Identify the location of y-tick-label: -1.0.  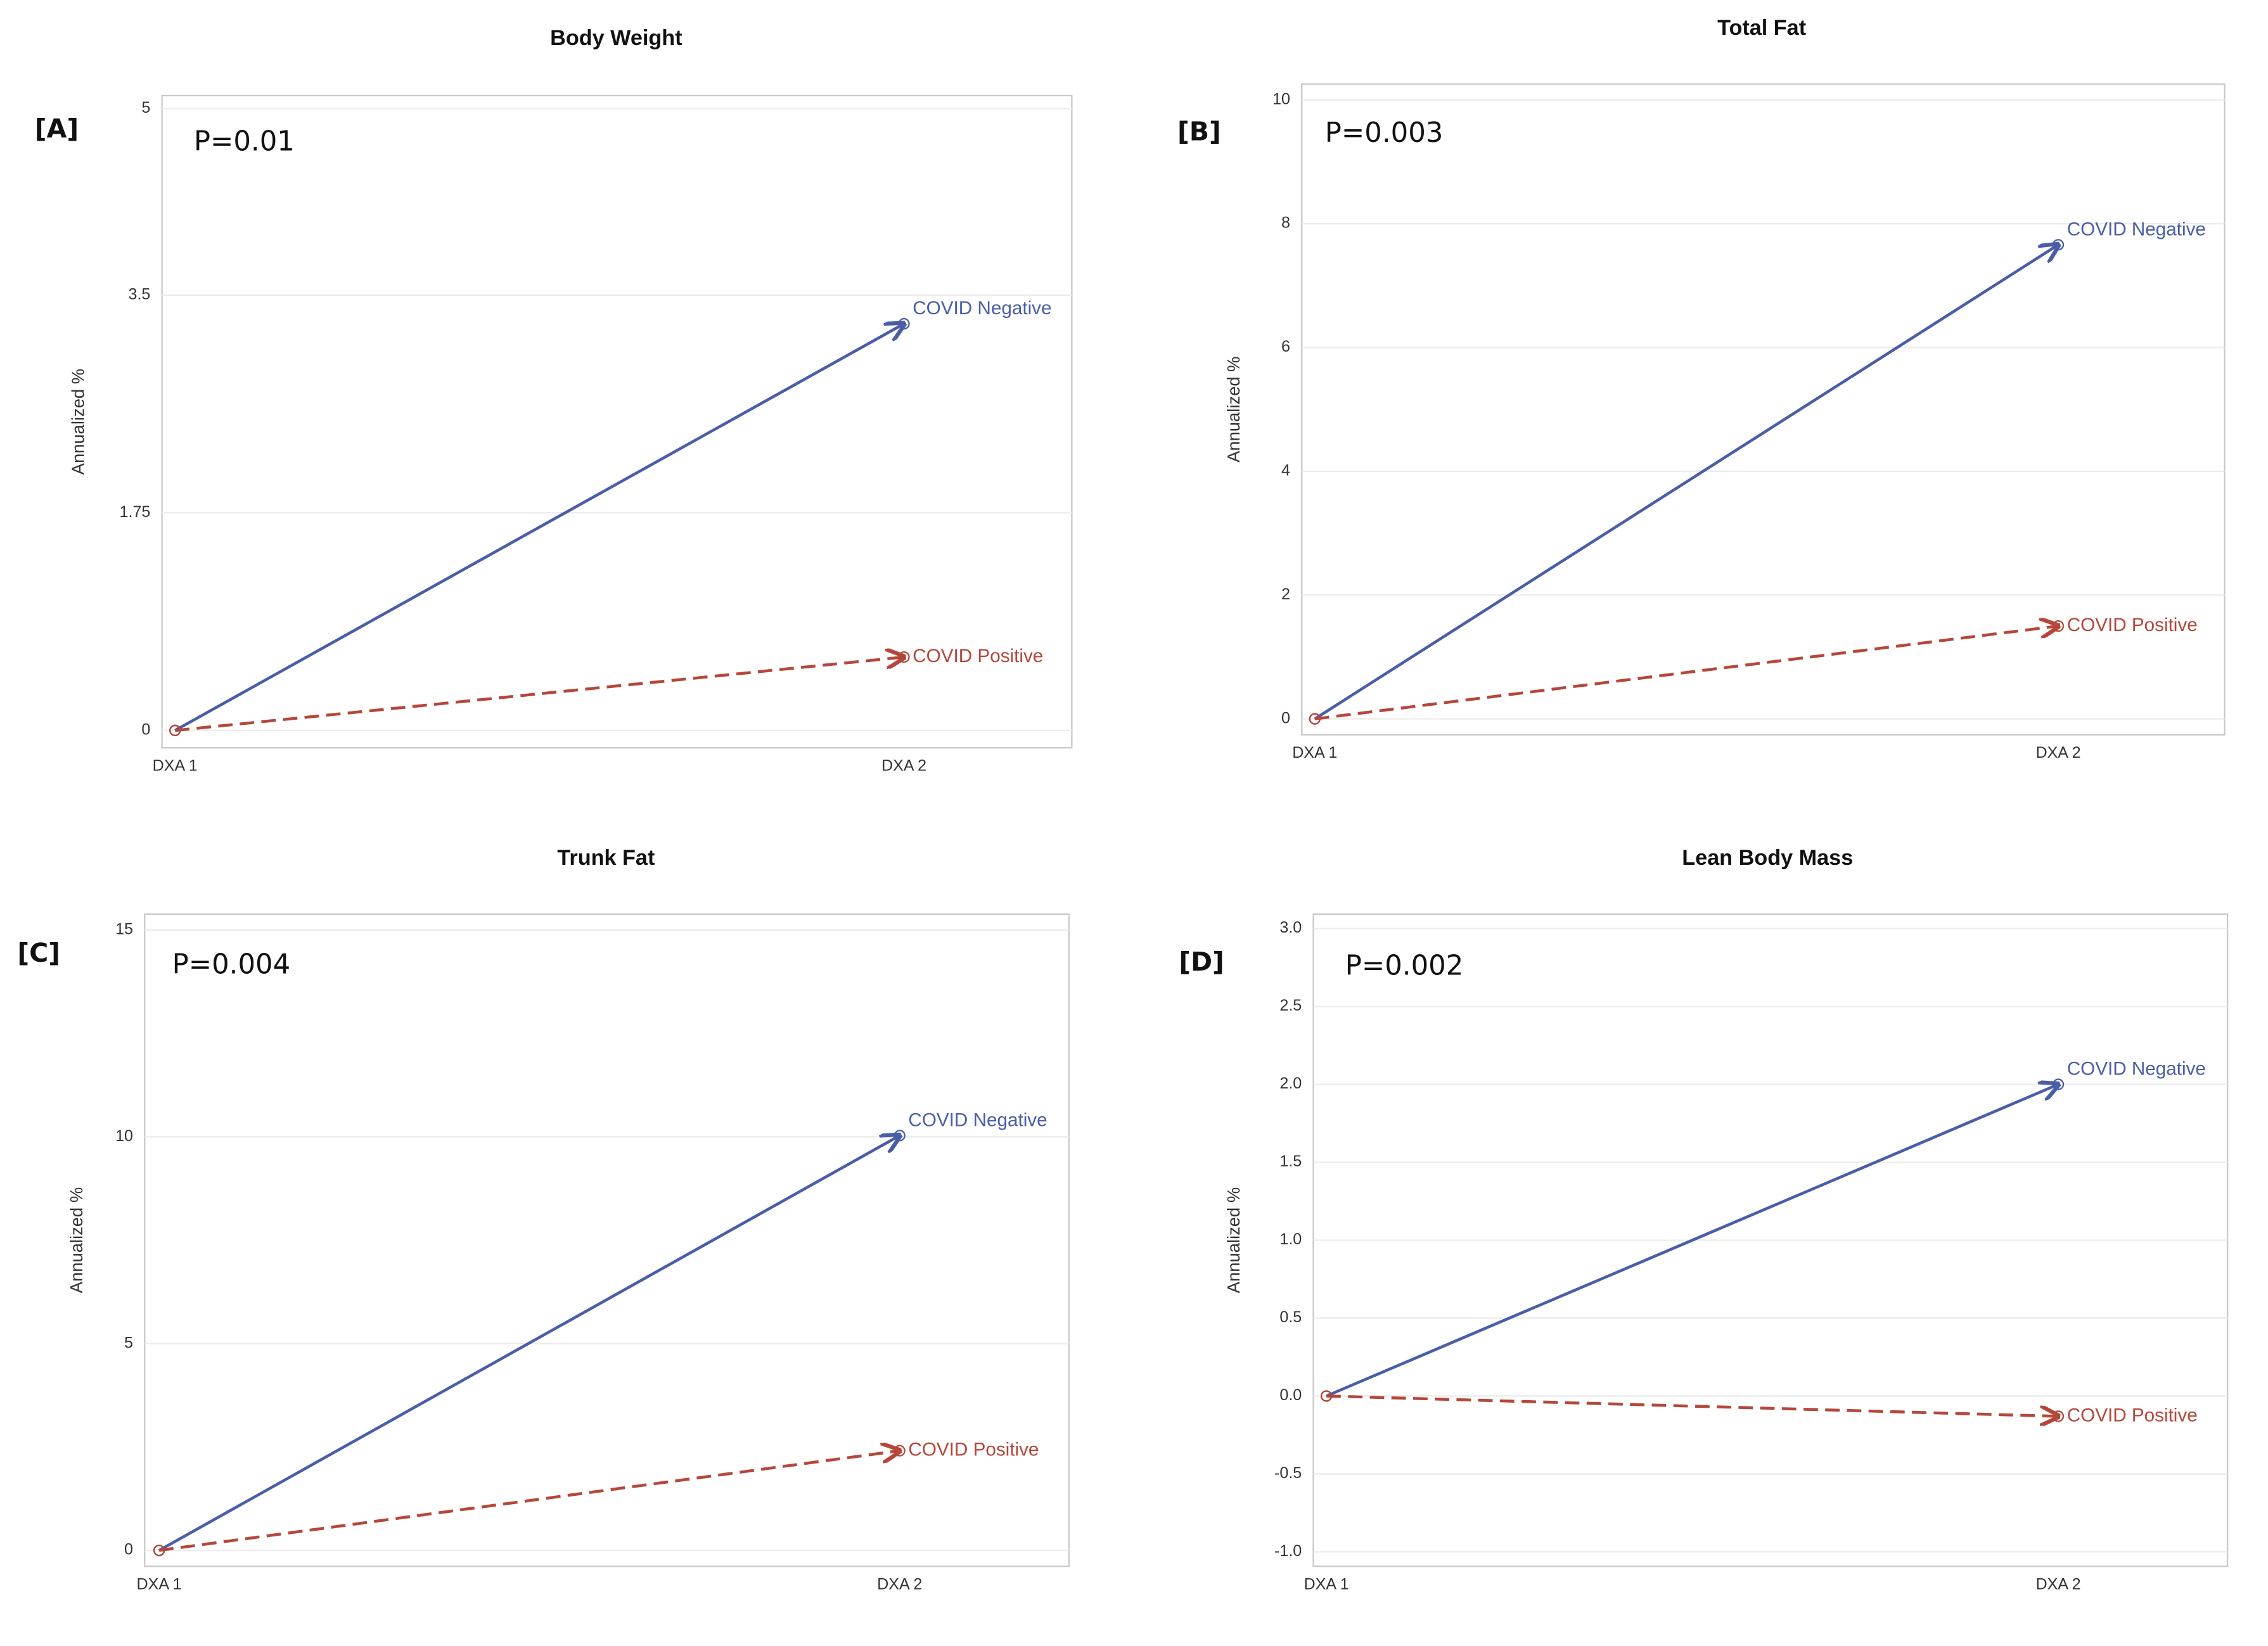
(1288, 1551).